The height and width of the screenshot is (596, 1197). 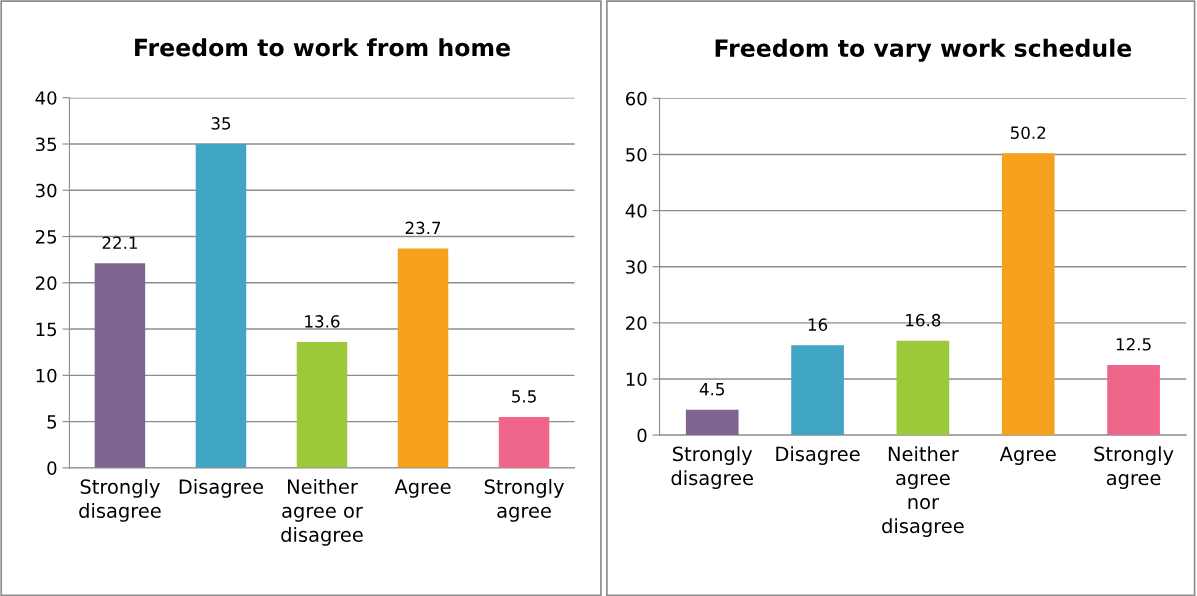 What do you see at coordinates (322, 321) in the screenshot?
I see `data-label: 13.6` at bounding box center [322, 321].